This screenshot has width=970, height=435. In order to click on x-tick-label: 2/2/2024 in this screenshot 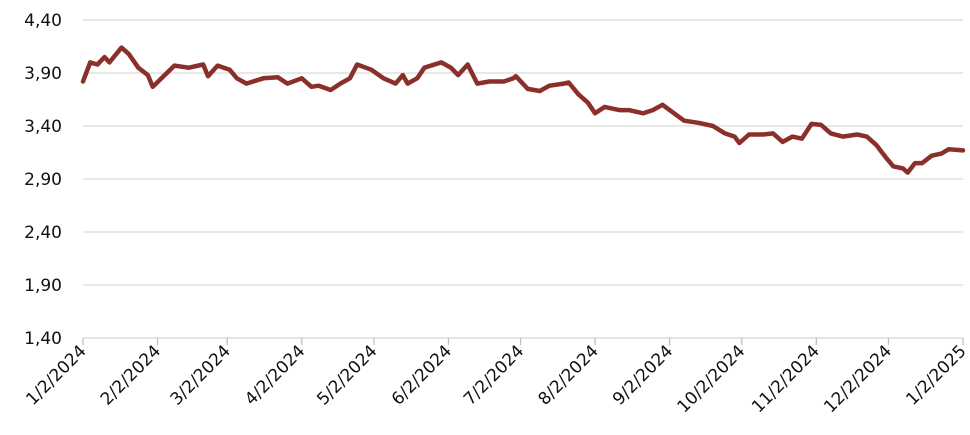, I will do `click(131, 375)`.